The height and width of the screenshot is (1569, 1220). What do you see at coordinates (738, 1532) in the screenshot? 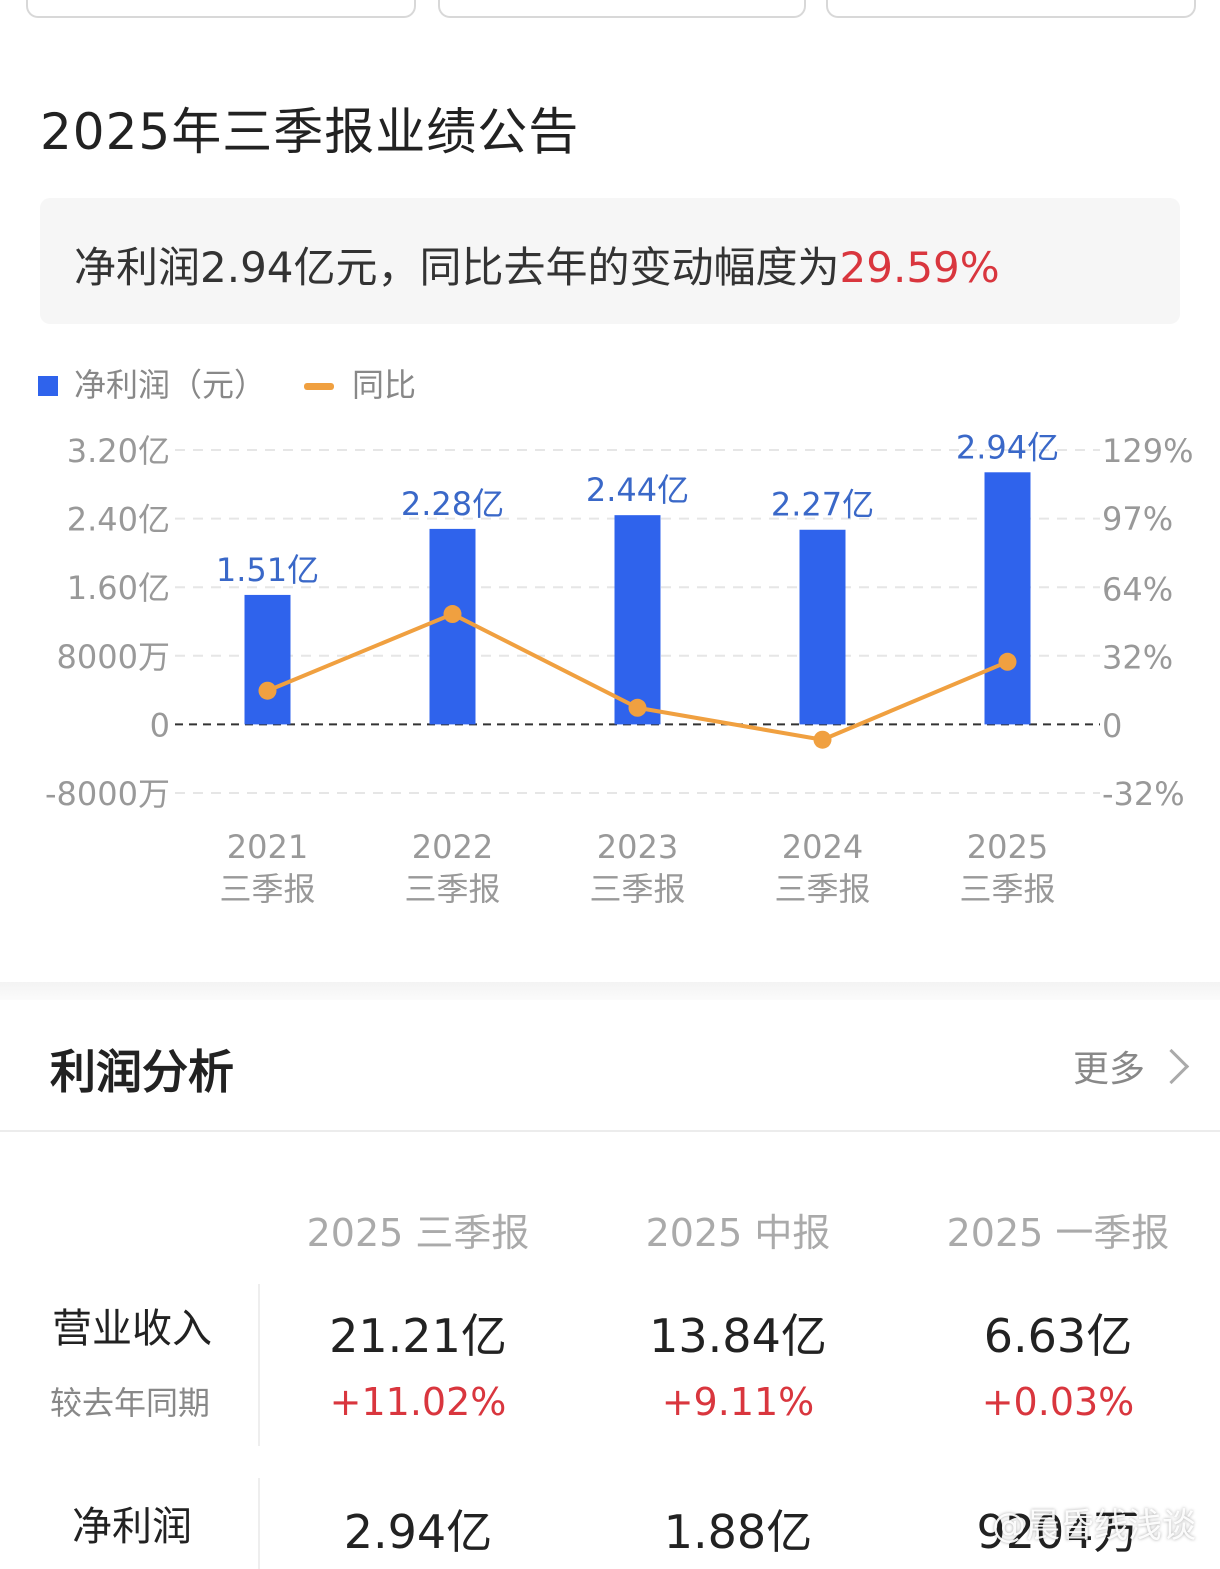
I see `net-profit-h1: 1.88亿` at bounding box center [738, 1532].